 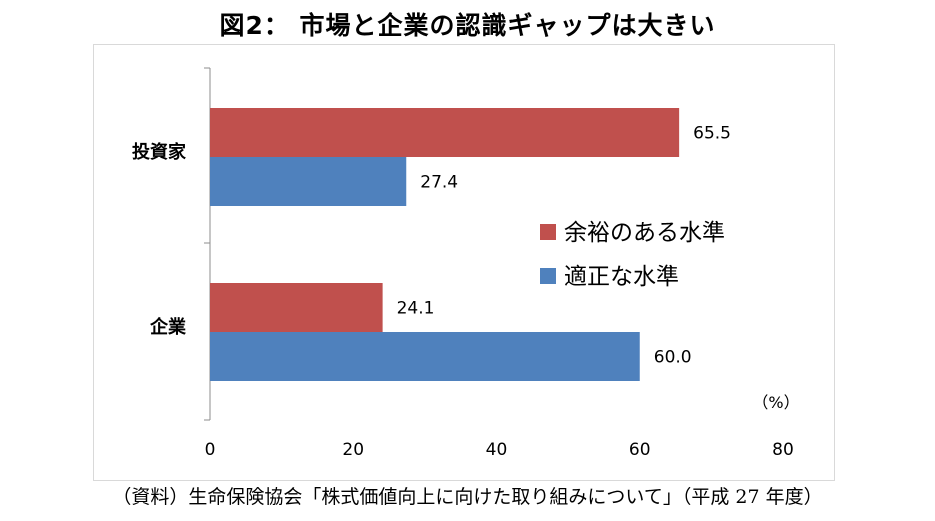 What do you see at coordinates (497, 450) in the screenshot?
I see `x-tick-label: 40` at bounding box center [497, 450].